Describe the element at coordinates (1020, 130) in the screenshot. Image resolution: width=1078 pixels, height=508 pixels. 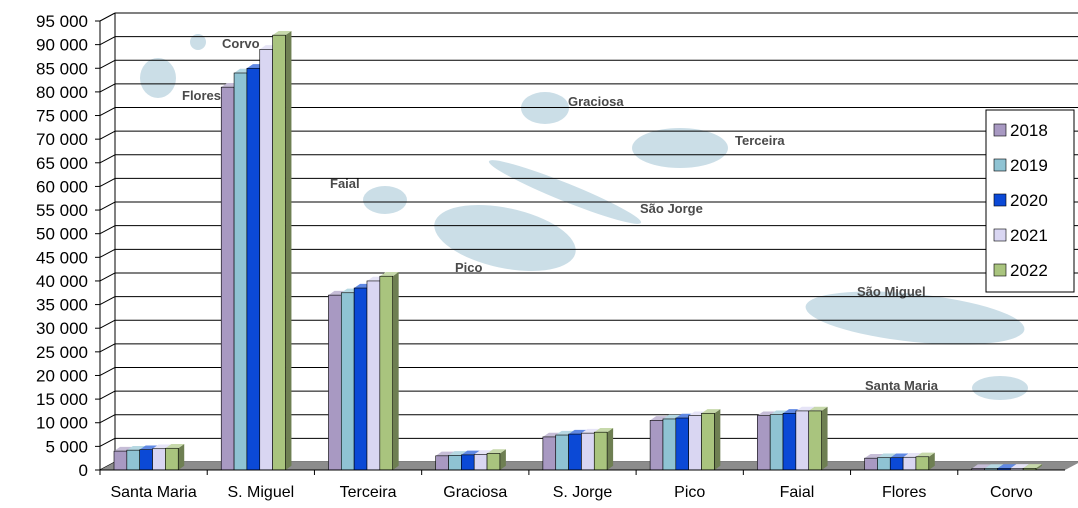
I see `legend-item: 2018` at that location.